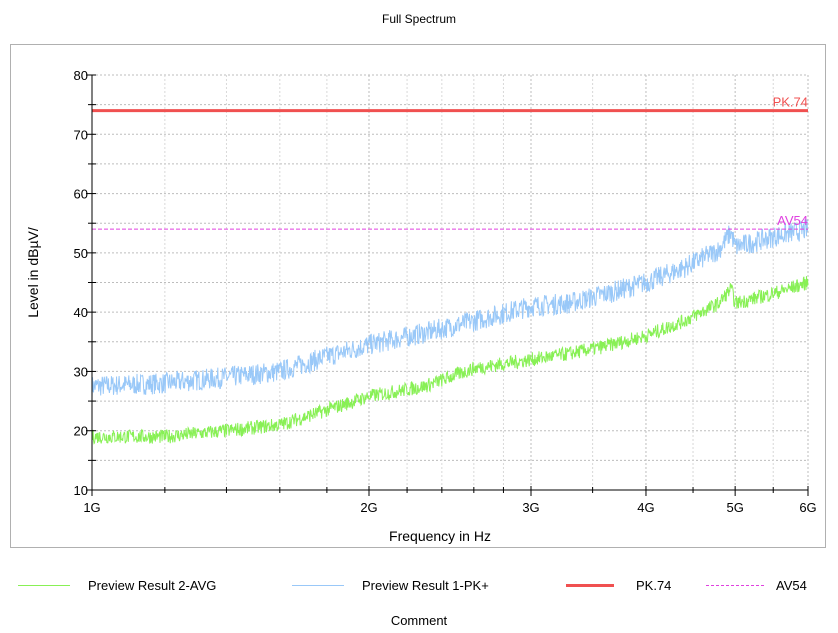  Describe the element at coordinates (807, 507) in the screenshot. I see `x-tick-label: 6G` at that location.